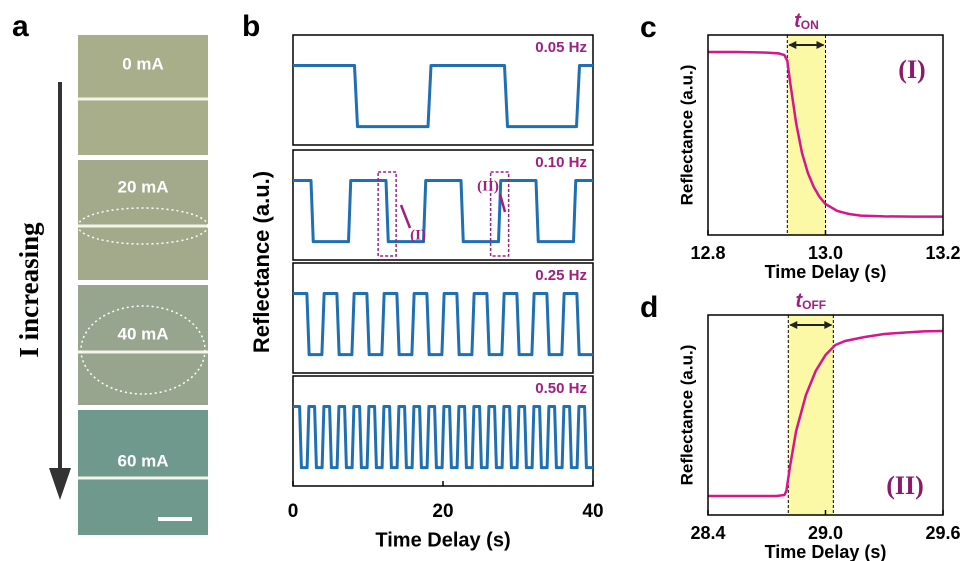 The width and height of the screenshot is (973, 561). What do you see at coordinates (649, 307) in the screenshot?
I see `panel-label: d` at bounding box center [649, 307].